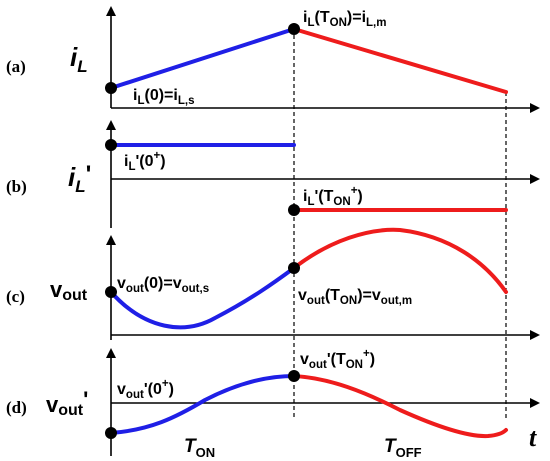 This screenshot has width=550, height=461. What do you see at coordinates (305, 196) in the screenshot?
I see `panel-b-label-switch-part-0: i` at bounding box center [305, 196].